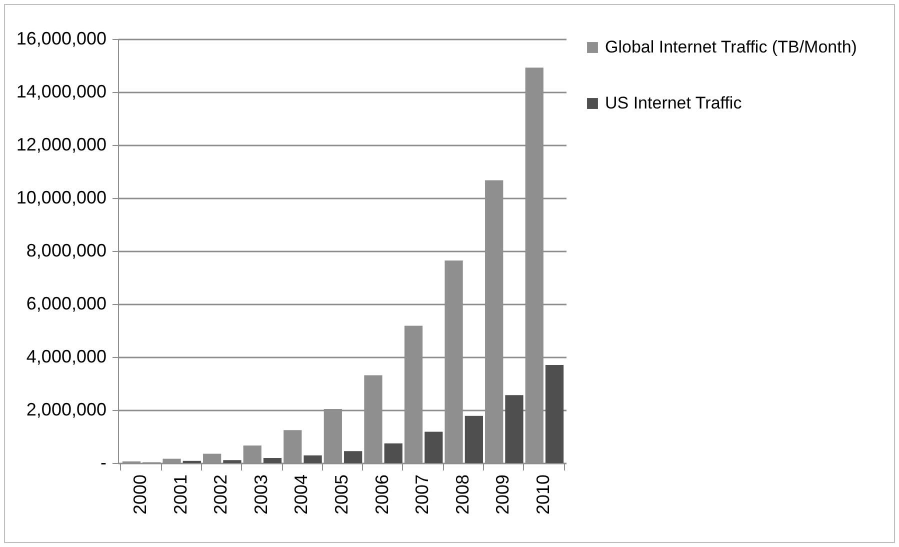 The height and width of the screenshot is (547, 899). What do you see at coordinates (542, 494) in the screenshot?
I see `x-tick-label: 2010` at bounding box center [542, 494].